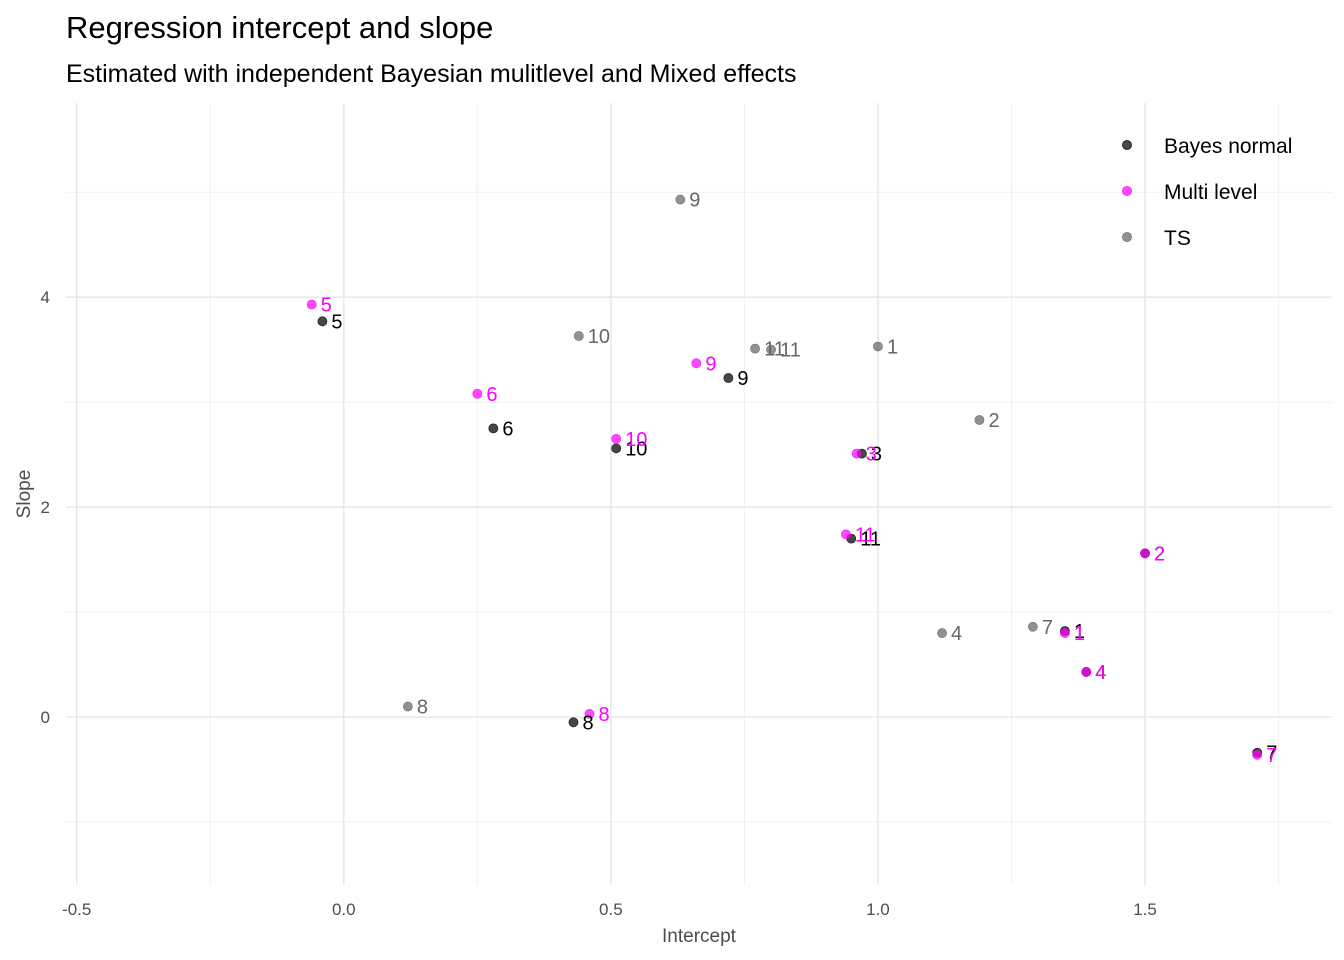 This screenshot has width=1344, height=960. I want to click on y-tick-label: 4, so click(45, 297).